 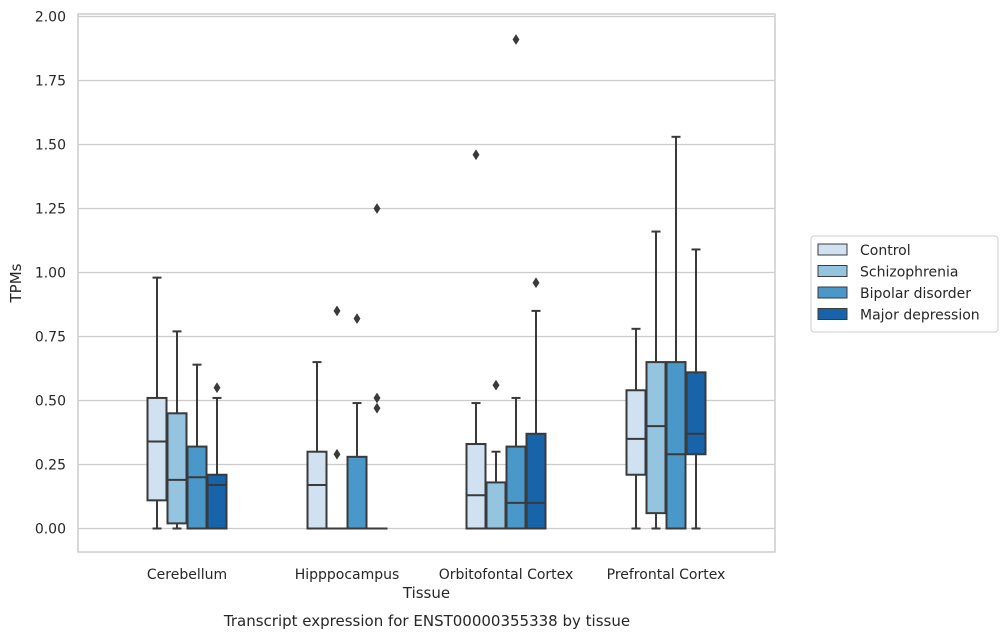 What do you see at coordinates (50, 146) in the screenshot?
I see `y-tick-label: 1.50` at bounding box center [50, 146].